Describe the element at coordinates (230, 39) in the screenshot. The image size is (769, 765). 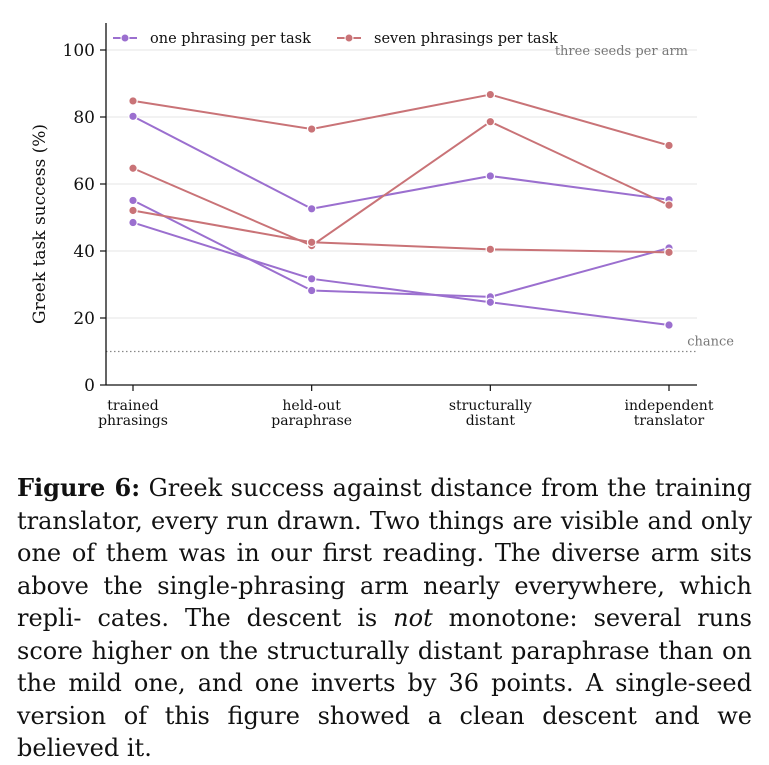
I see `legend-label: one phrasing per task` at that location.